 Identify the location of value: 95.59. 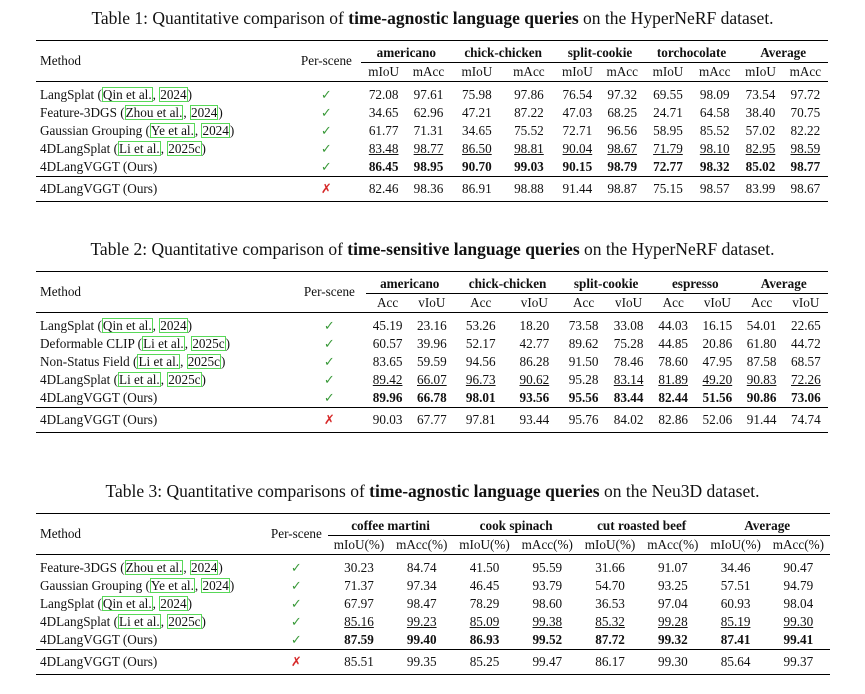
(547, 567).